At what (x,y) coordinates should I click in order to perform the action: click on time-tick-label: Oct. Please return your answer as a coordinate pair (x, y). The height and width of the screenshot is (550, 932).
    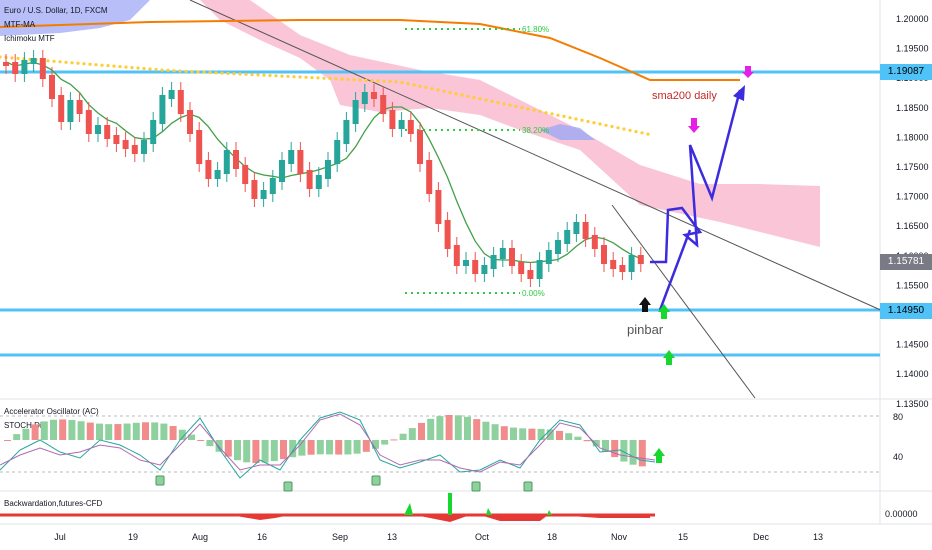
    Looking at the image, I should click on (482, 537).